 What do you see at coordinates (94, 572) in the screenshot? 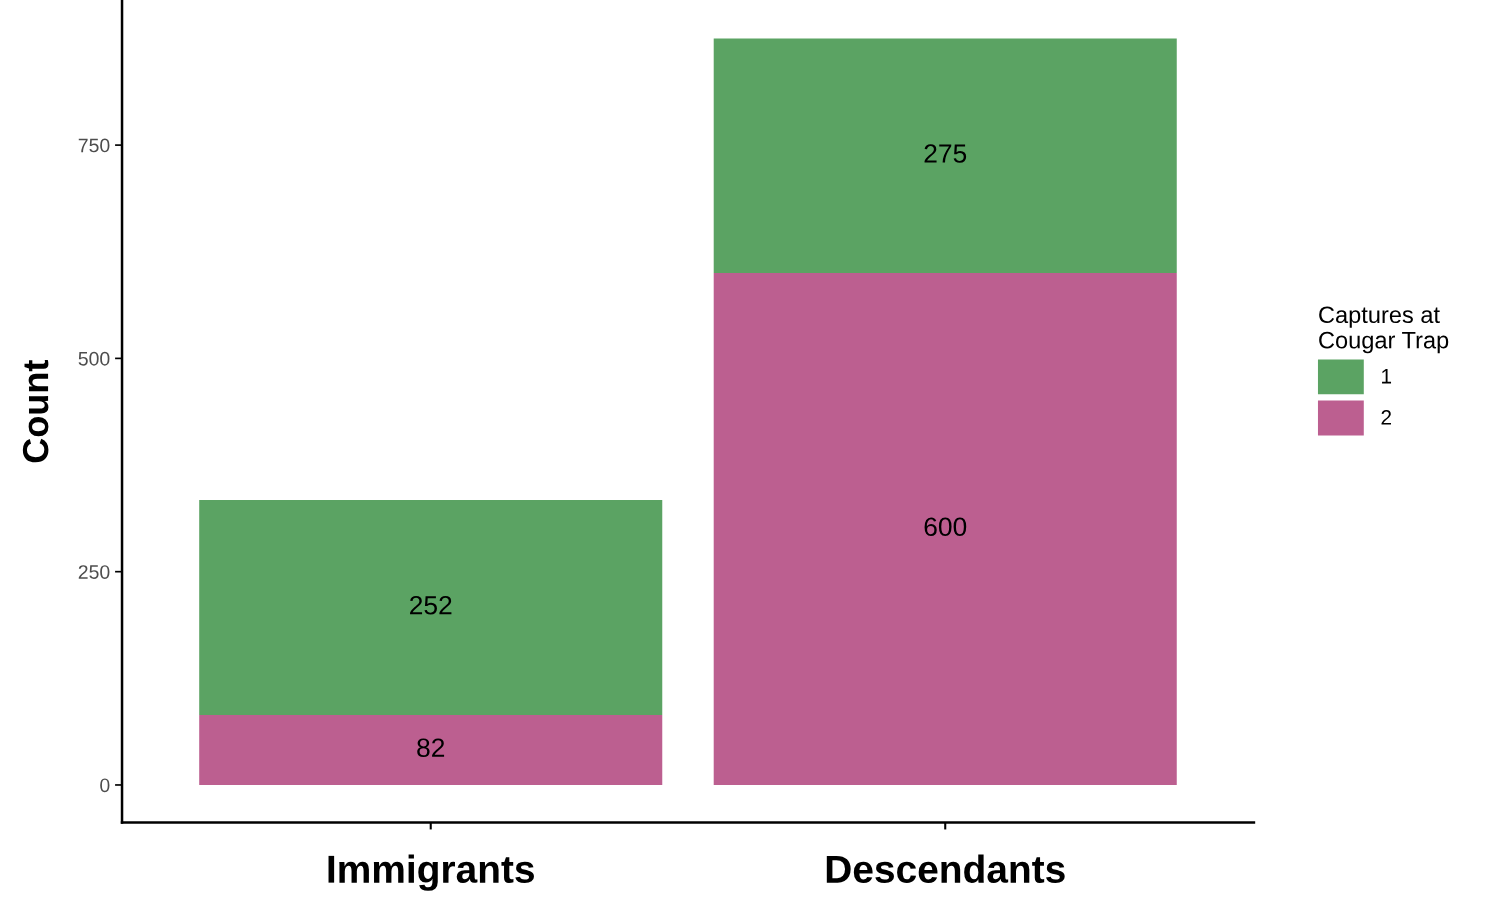
I see `y-tick-label: 250` at bounding box center [94, 572].